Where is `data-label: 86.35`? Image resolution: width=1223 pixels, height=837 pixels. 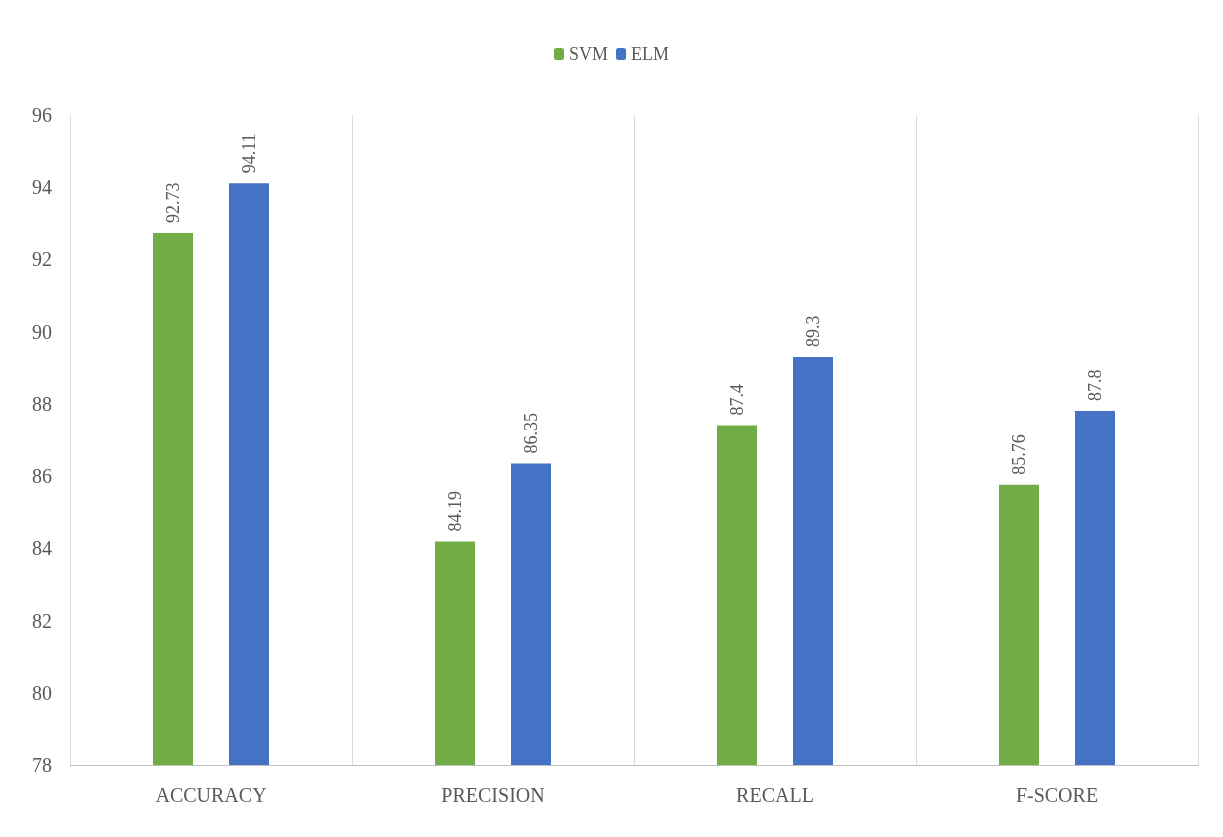
data-label: 86.35 is located at coordinates (531, 433).